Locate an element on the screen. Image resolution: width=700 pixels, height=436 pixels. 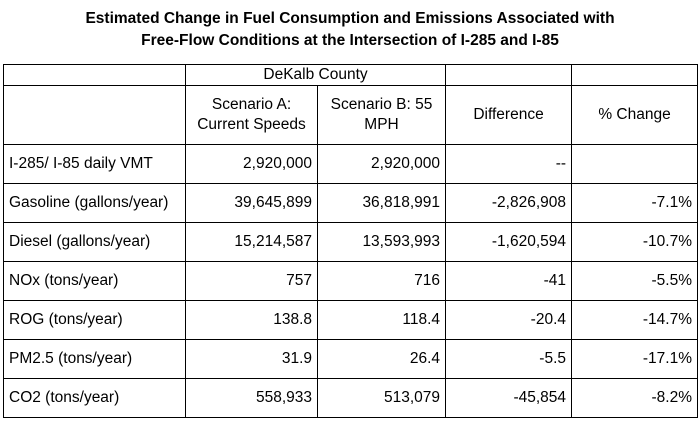
scenario-a-value: 31.9 is located at coordinates (251, 359).